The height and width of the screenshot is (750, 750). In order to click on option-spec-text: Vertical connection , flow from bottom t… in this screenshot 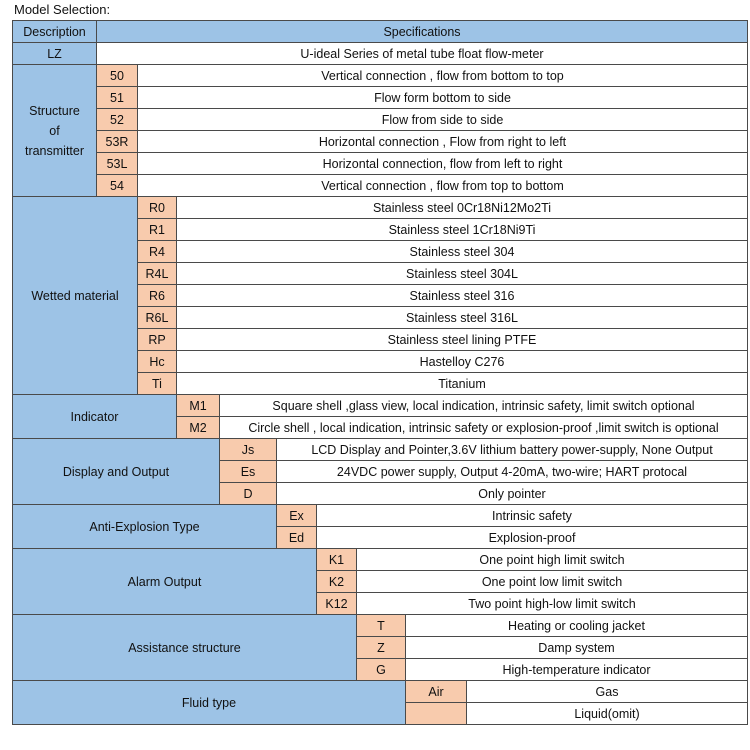, I will do `click(442, 75)`.